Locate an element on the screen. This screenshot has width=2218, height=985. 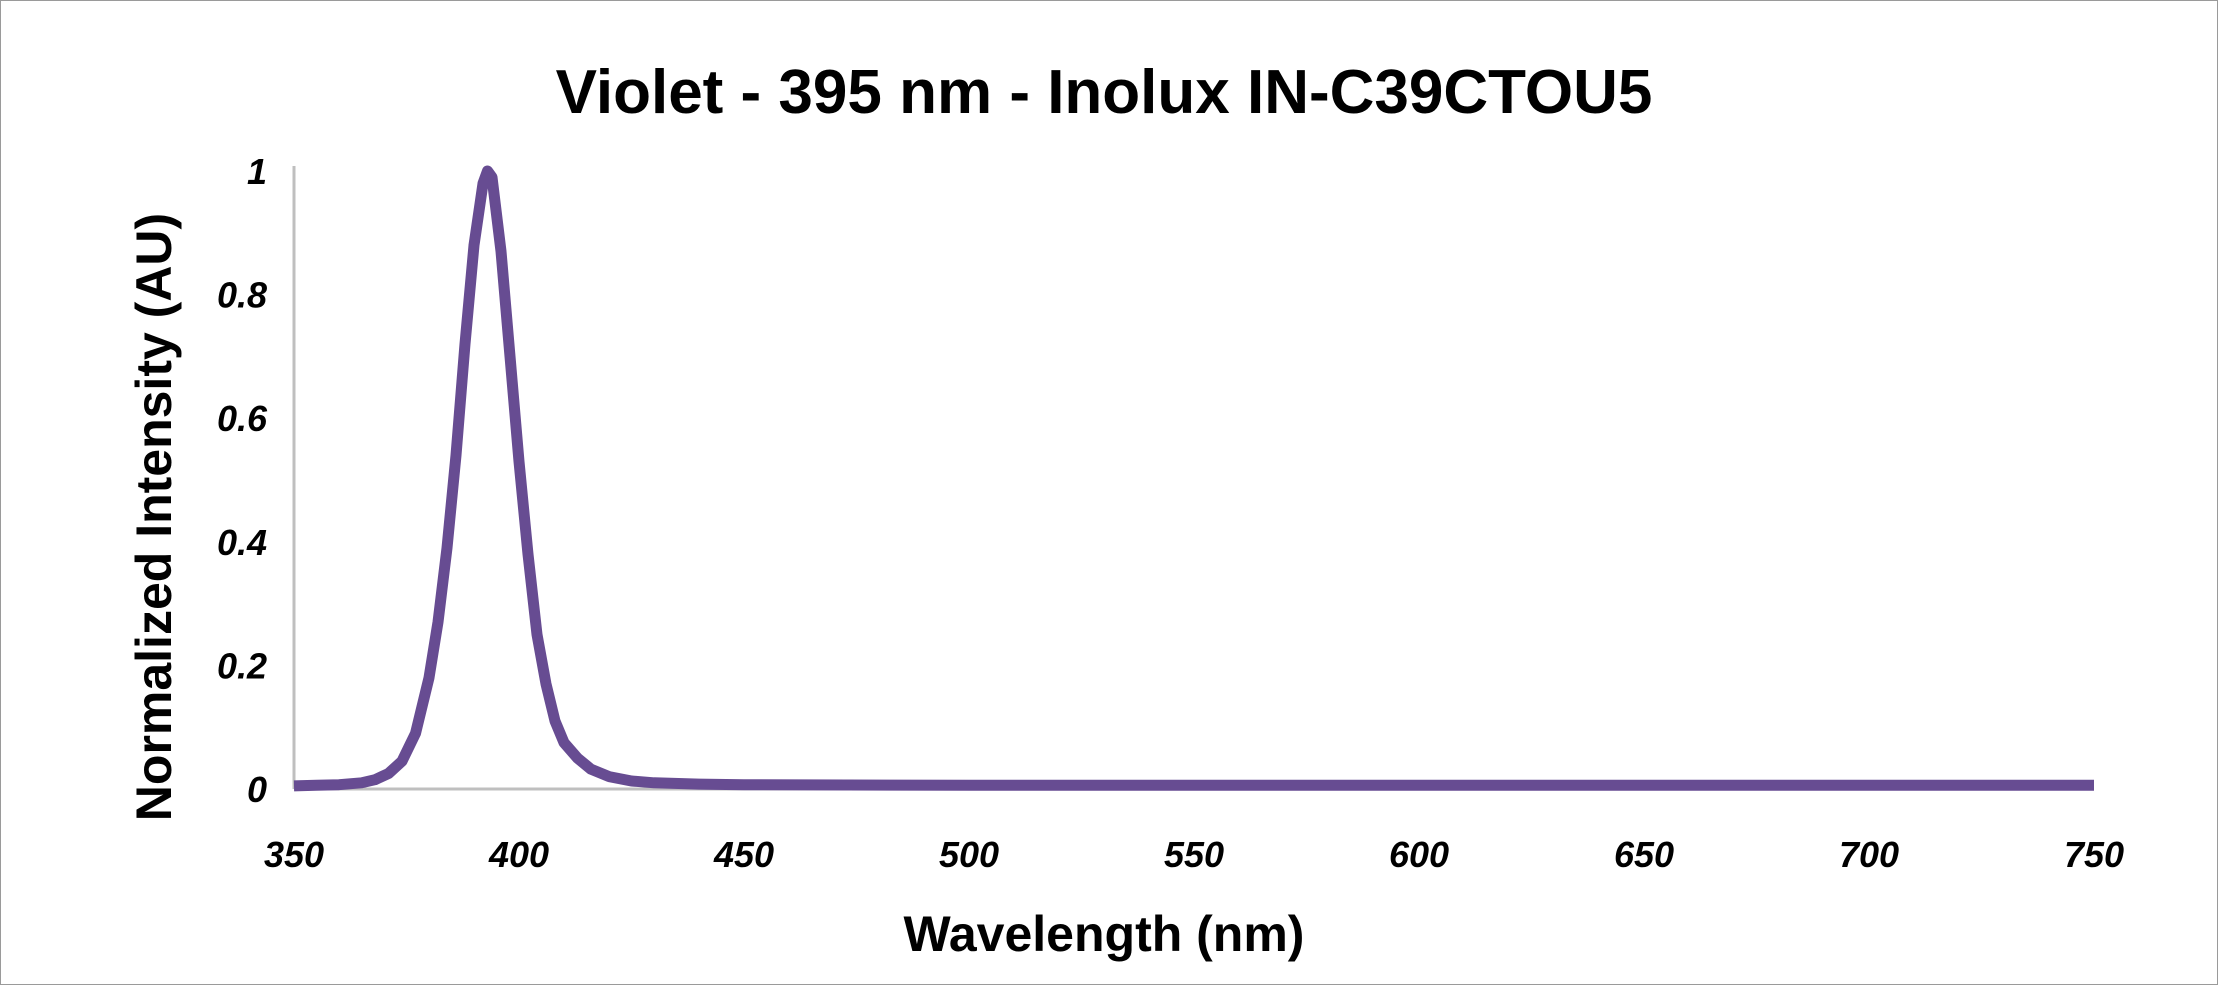
y-tick-label: 1 is located at coordinates (257, 171).